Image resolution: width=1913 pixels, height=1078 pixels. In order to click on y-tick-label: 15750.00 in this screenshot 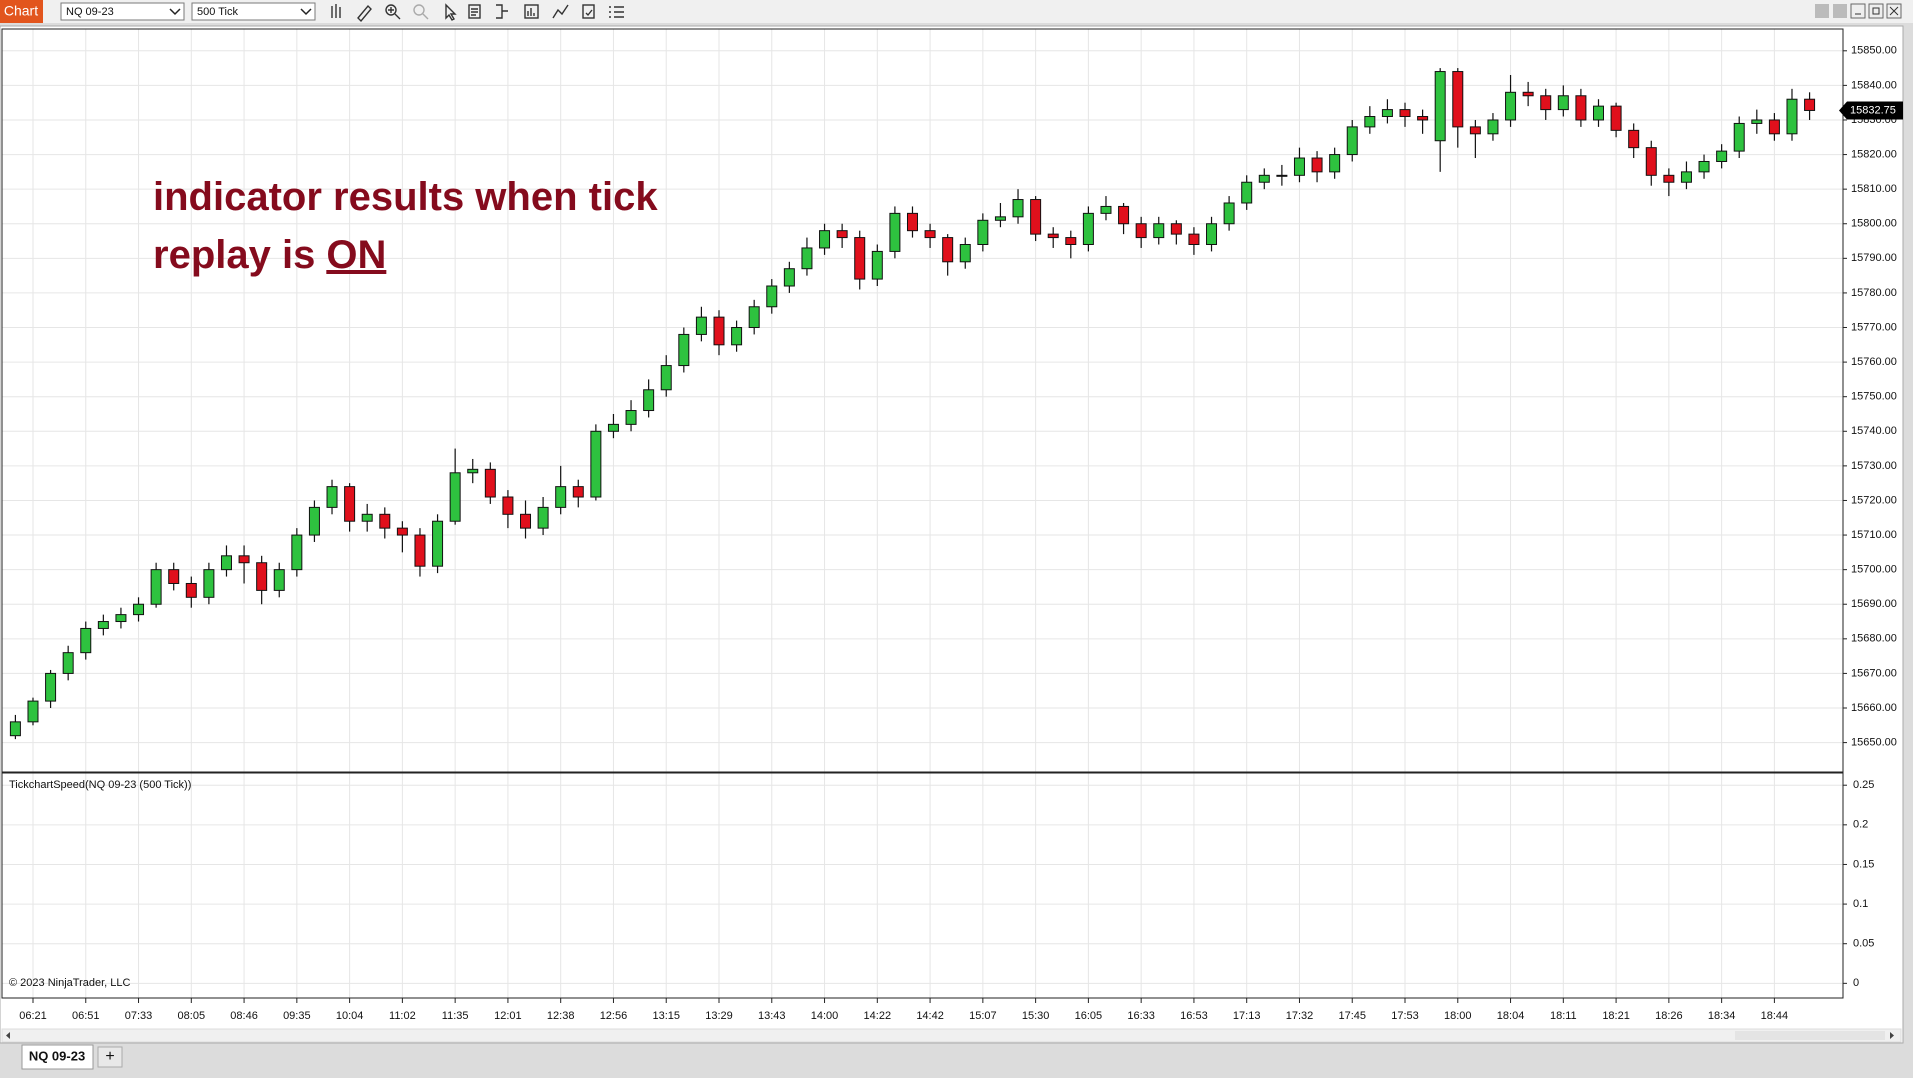, I will do `click(1874, 397)`.